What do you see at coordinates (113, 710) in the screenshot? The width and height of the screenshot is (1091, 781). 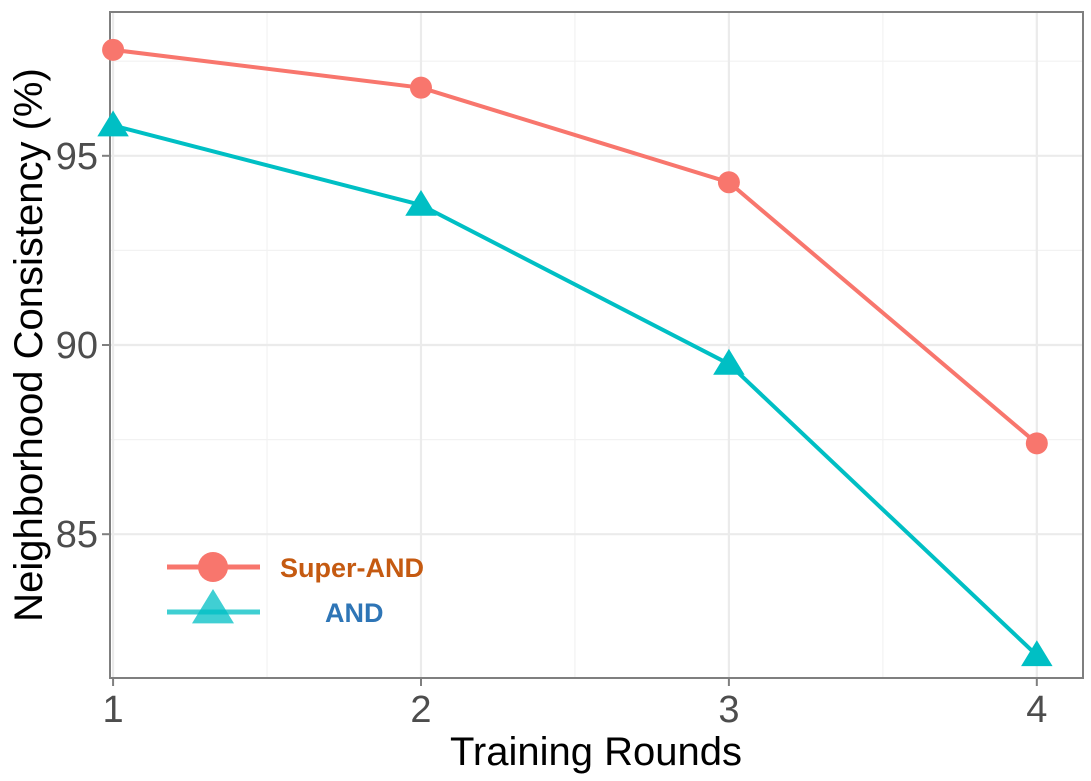 I see `x-tick-label: 1` at bounding box center [113, 710].